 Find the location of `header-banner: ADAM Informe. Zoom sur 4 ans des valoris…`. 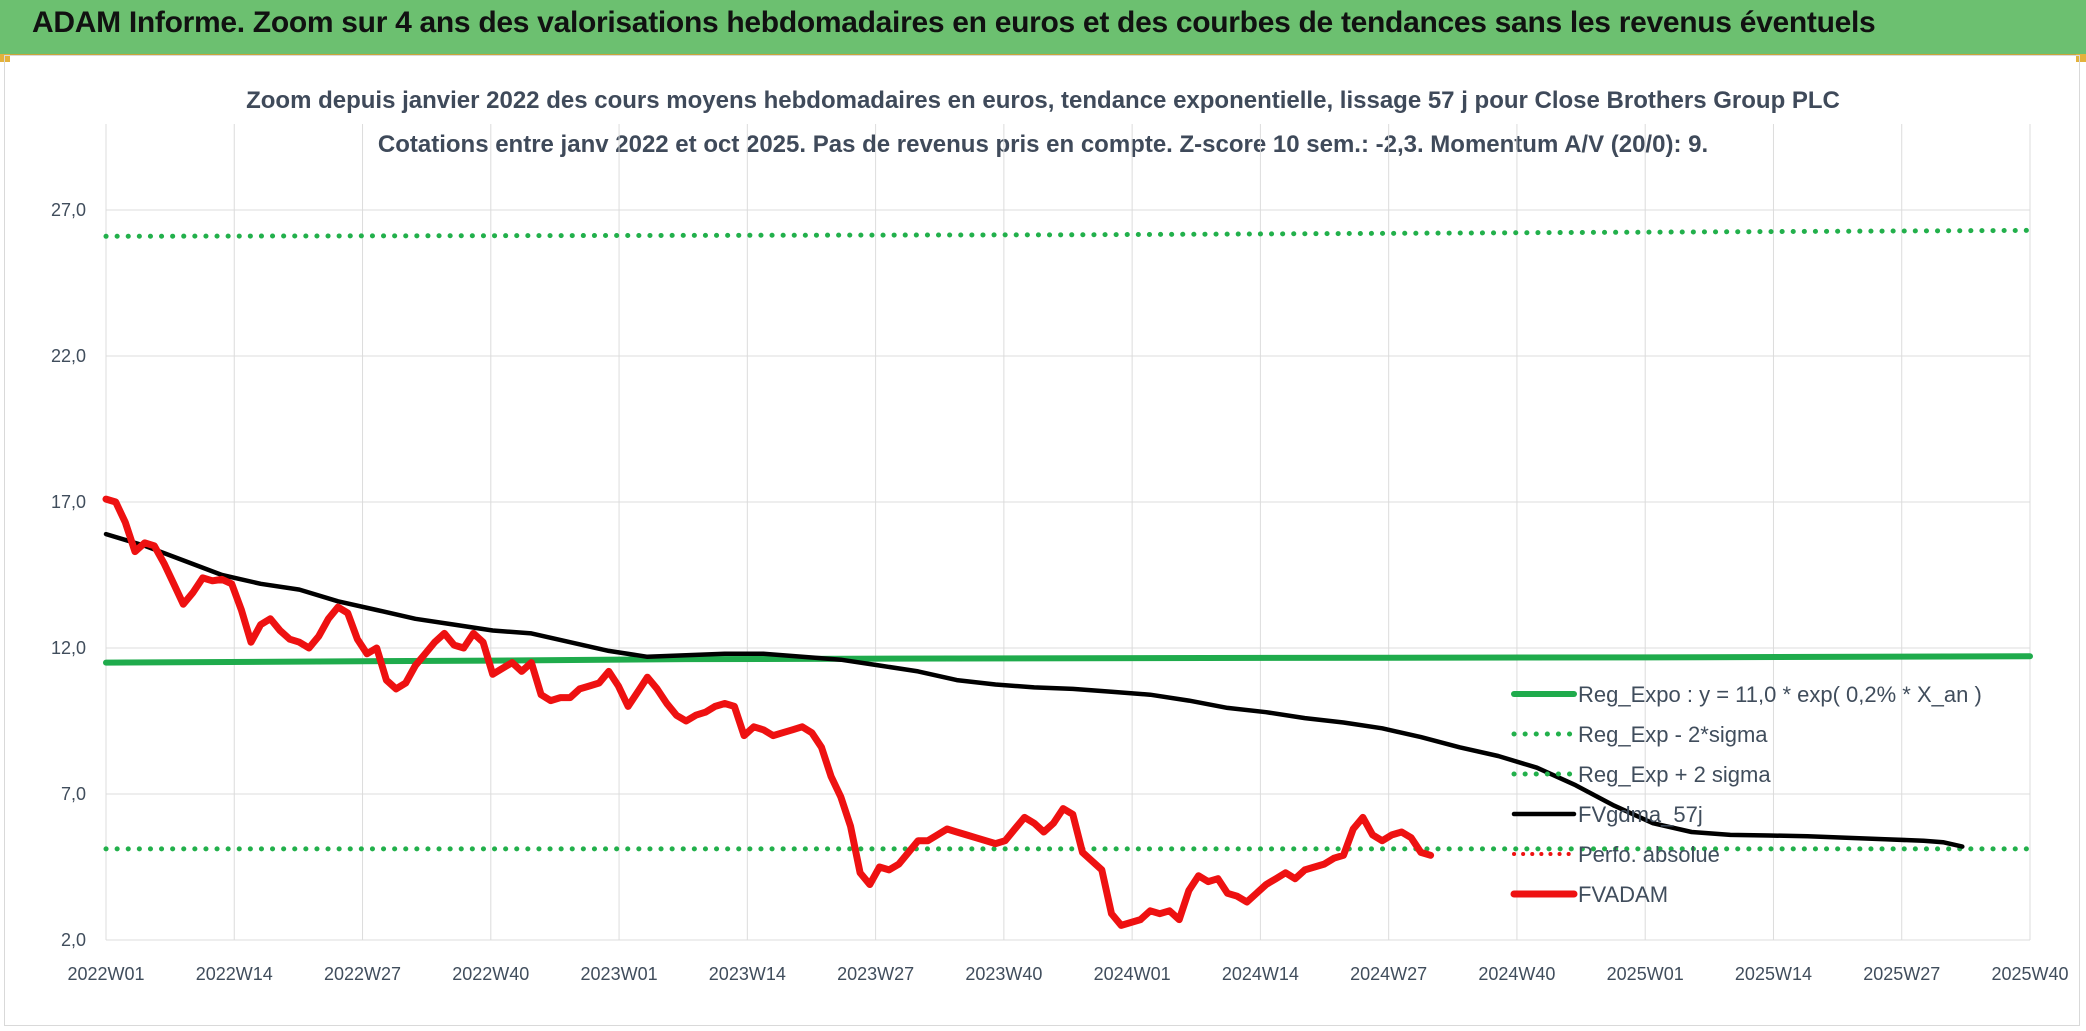

header-banner: ADAM Informe. Zoom sur 4 ans des valoris… is located at coordinates (1043, 27).